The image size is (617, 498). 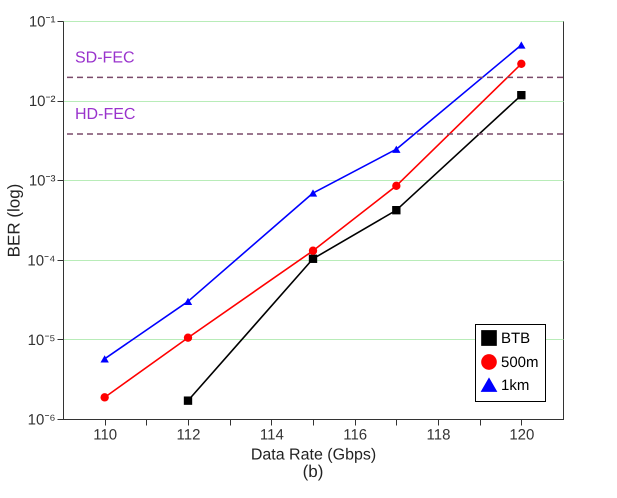 What do you see at coordinates (188, 435) in the screenshot?
I see `x-tick-label: 112` at bounding box center [188, 435].